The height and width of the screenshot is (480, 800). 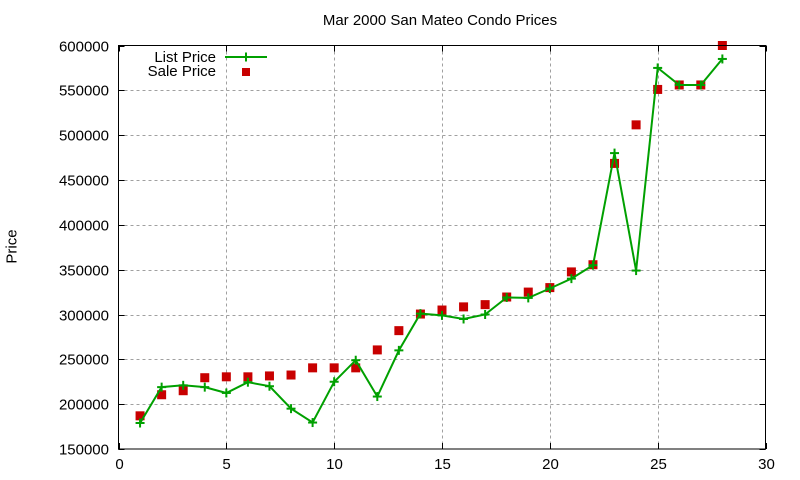 What do you see at coordinates (226, 464) in the screenshot?
I see `x-tick-label: 5` at bounding box center [226, 464].